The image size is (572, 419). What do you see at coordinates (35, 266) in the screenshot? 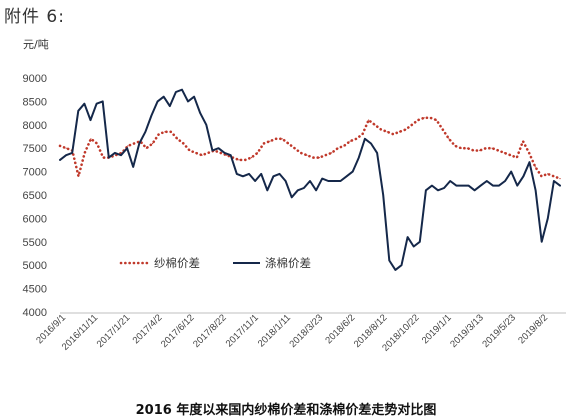
I see `y-tick-label: 5000` at bounding box center [35, 266].